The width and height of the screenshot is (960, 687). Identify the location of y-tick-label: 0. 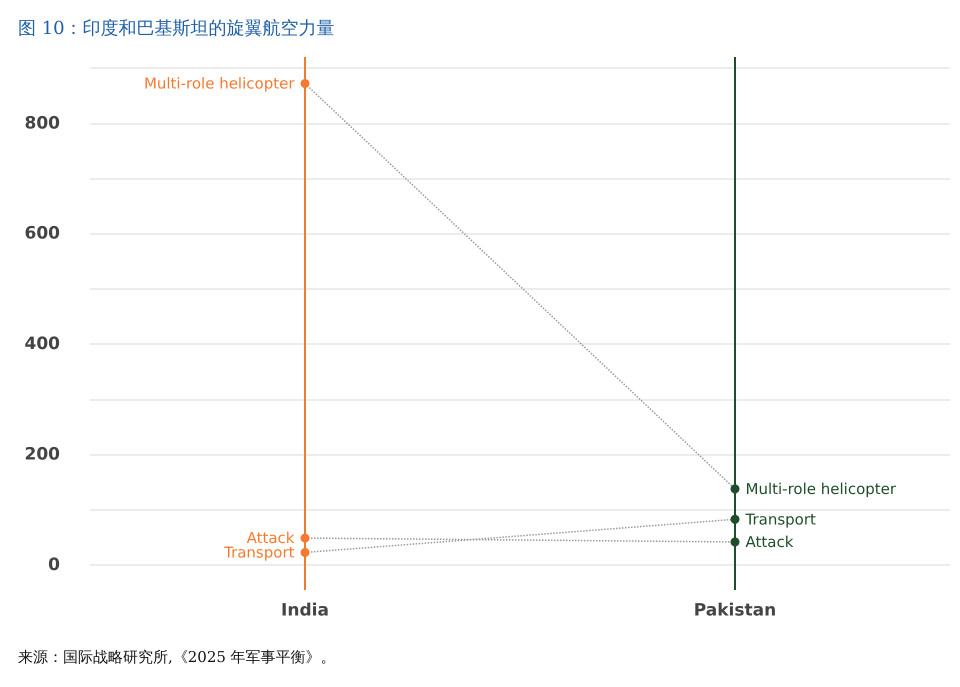
(54, 565).